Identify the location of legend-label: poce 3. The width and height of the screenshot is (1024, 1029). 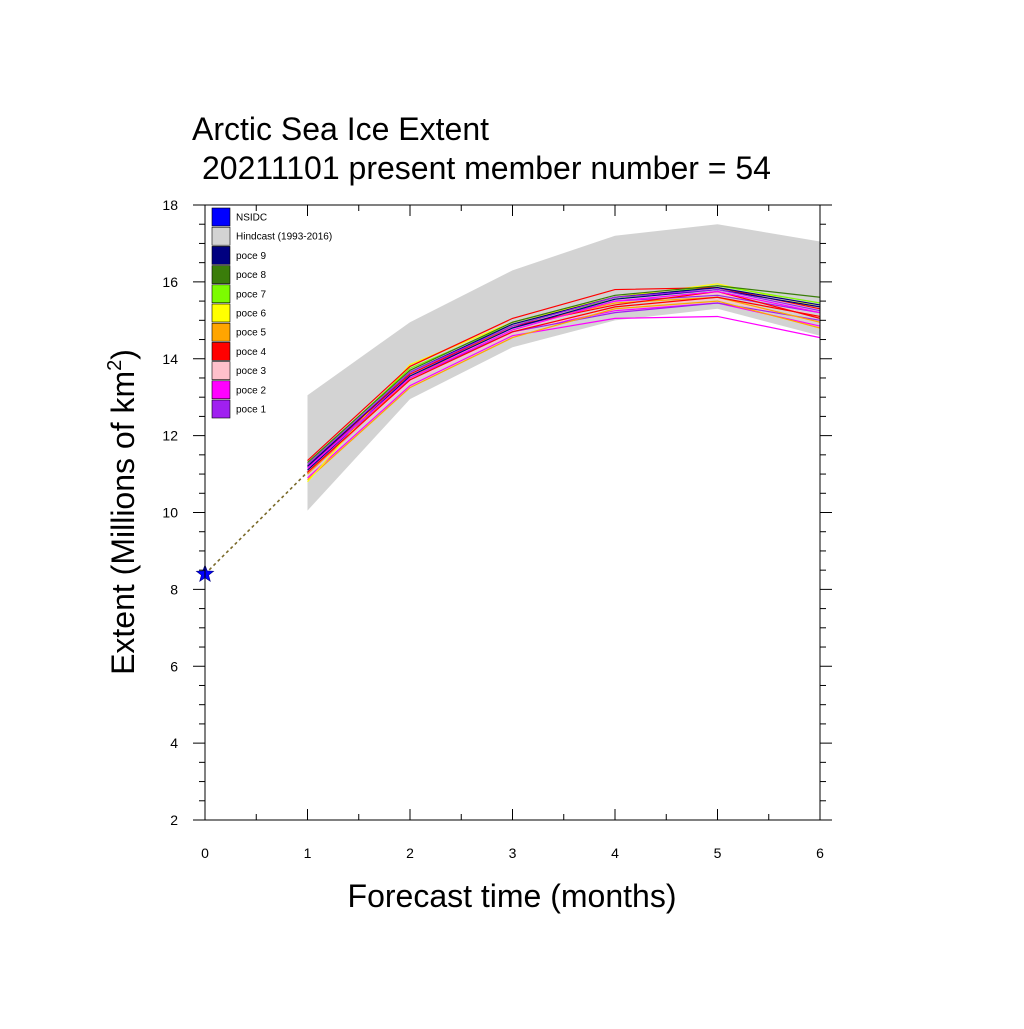
(251, 371).